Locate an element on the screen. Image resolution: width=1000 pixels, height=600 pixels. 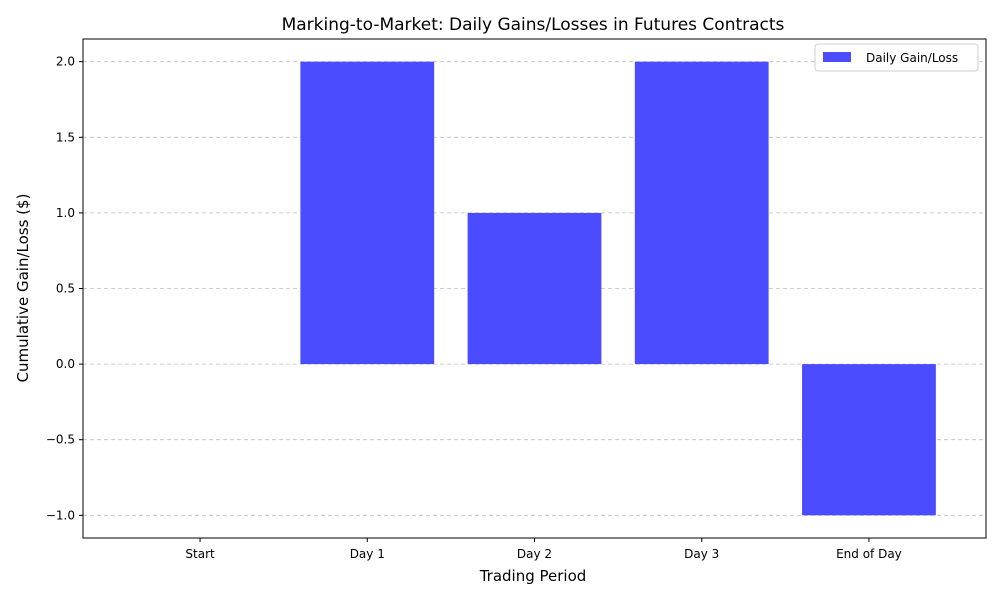
x-tick-label: Day 1 is located at coordinates (367, 554).